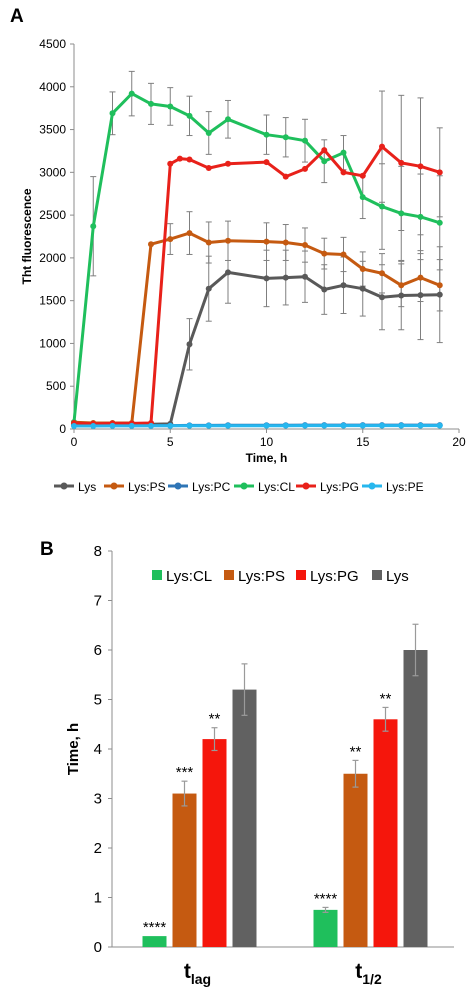 The image size is (474, 989). Describe the element at coordinates (170, 442) in the screenshot. I see `a-x-tick-label: 5` at that location.